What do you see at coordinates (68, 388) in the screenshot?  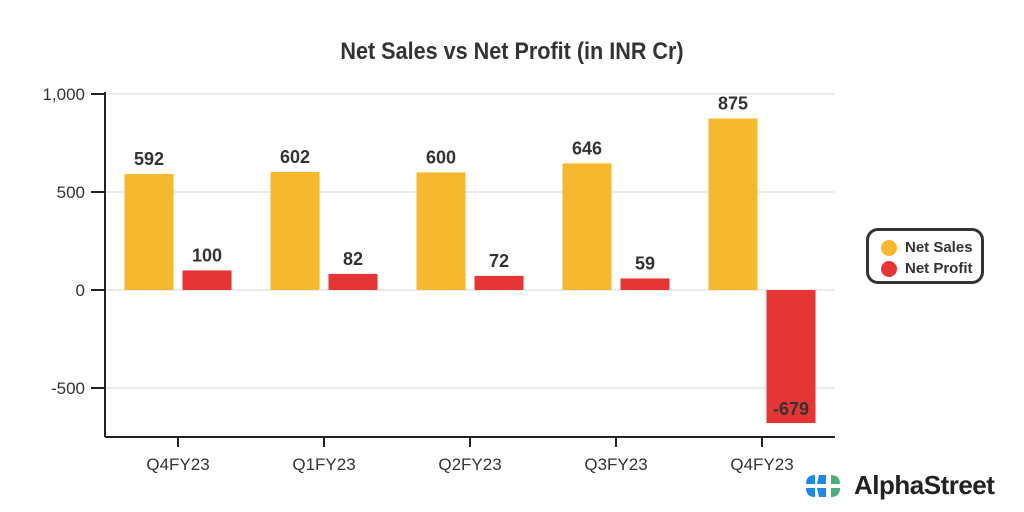 I see `y-tick-label: -500` at bounding box center [68, 388].